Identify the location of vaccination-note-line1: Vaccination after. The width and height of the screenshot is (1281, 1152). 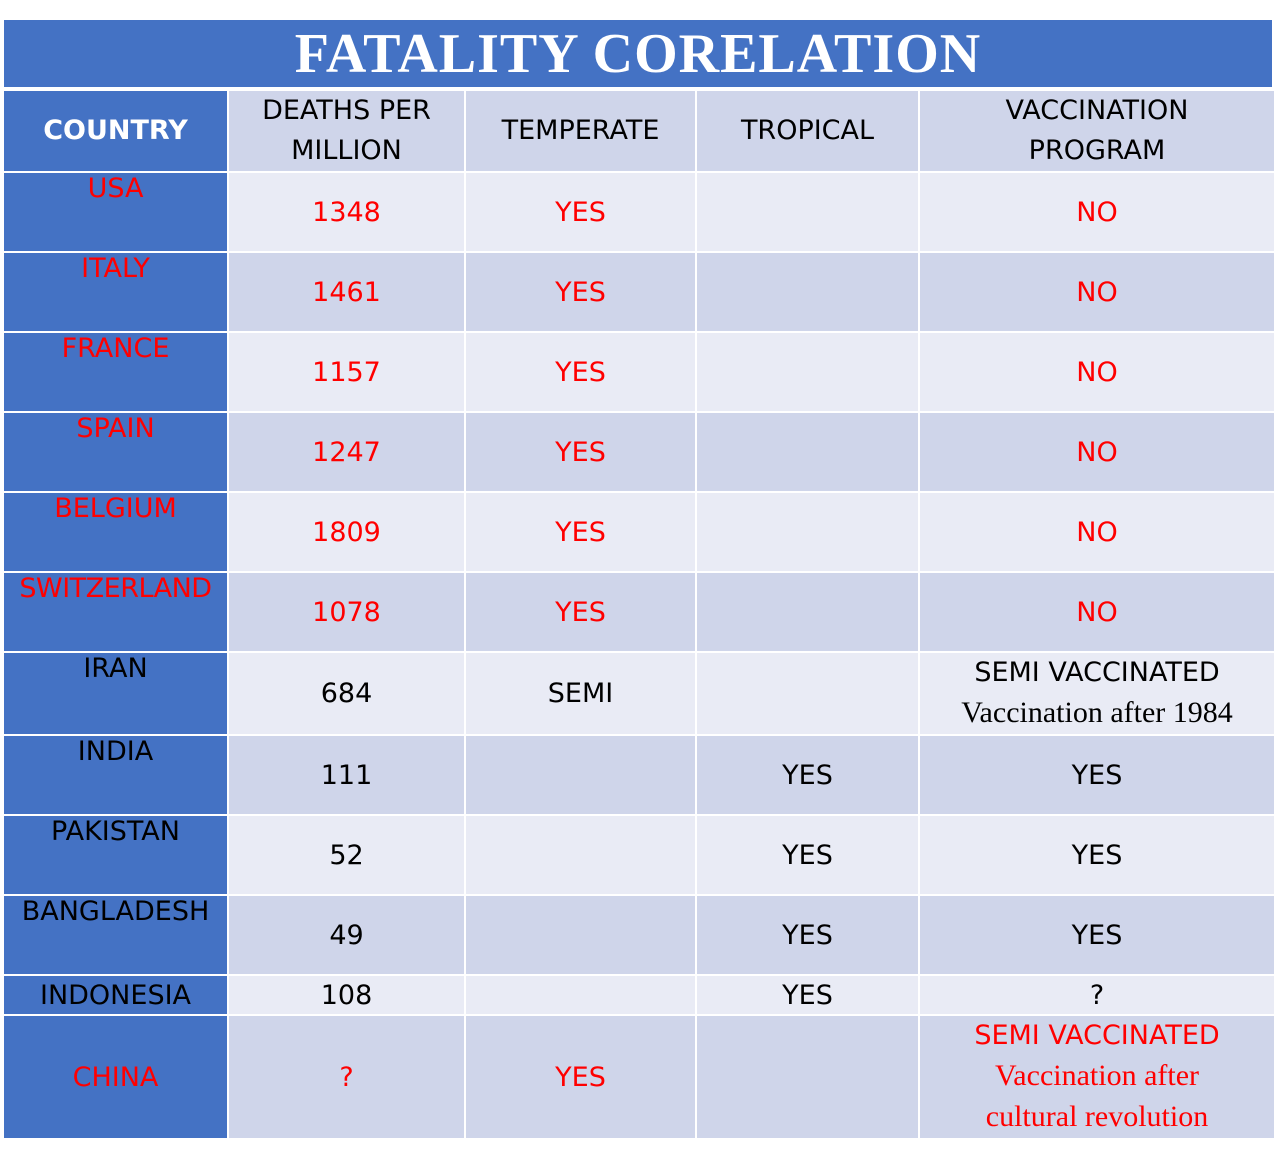
(1097, 1075).